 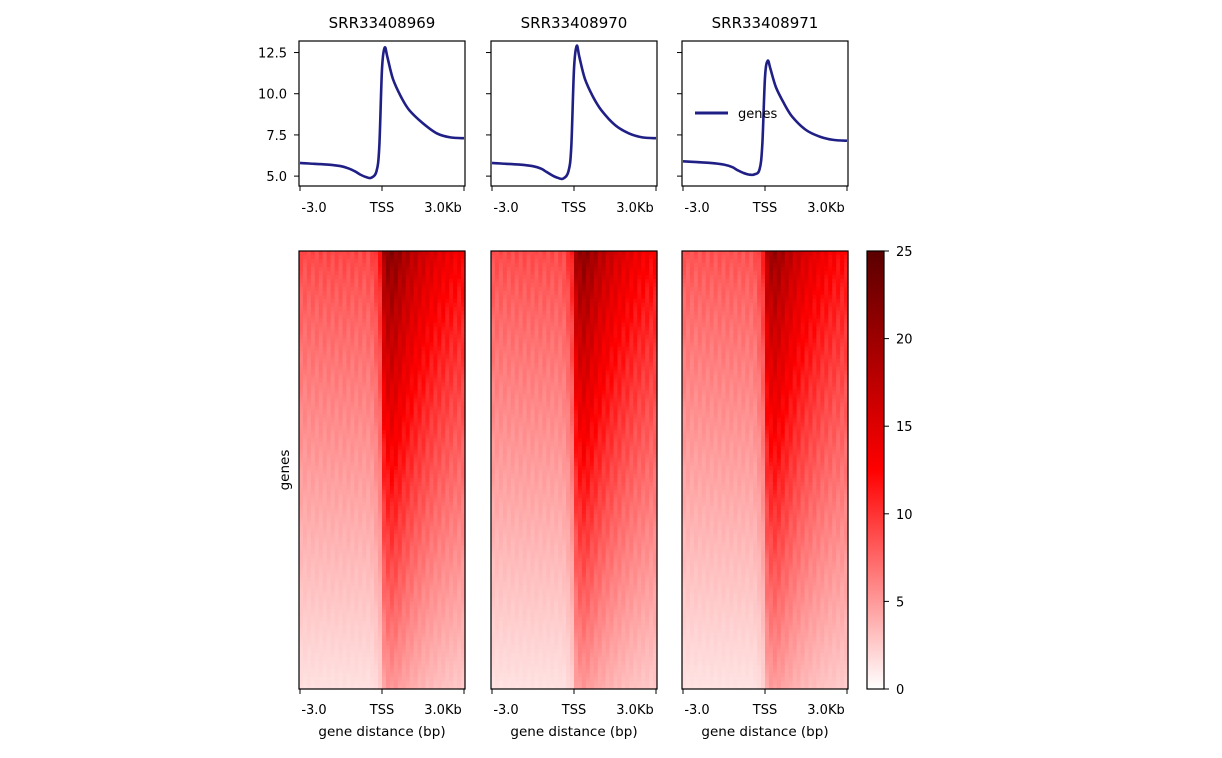 I want to click on sample-title-3: SRR33408971, so click(x=765, y=23).